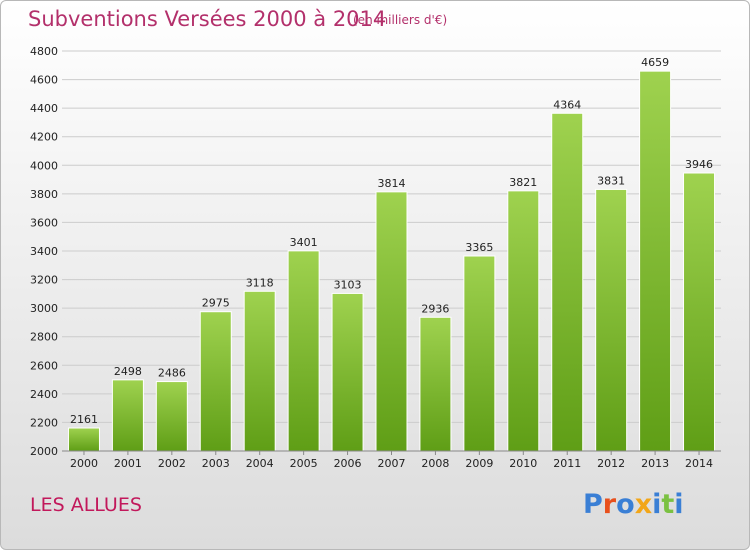 The image size is (750, 550). What do you see at coordinates (435, 384) in the screenshot?
I see `bar-2008` at bounding box center [435, 384].